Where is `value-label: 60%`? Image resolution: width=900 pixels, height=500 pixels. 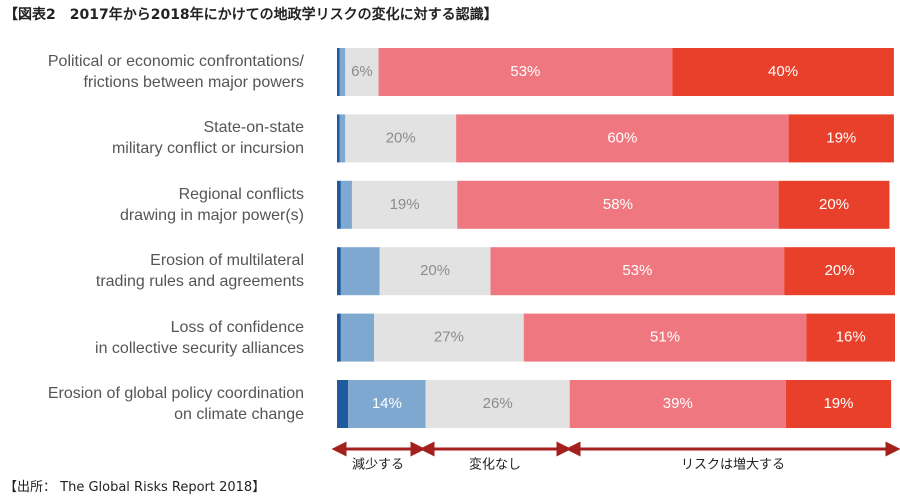 value-label: 60% is located at coordinates (622, 137).